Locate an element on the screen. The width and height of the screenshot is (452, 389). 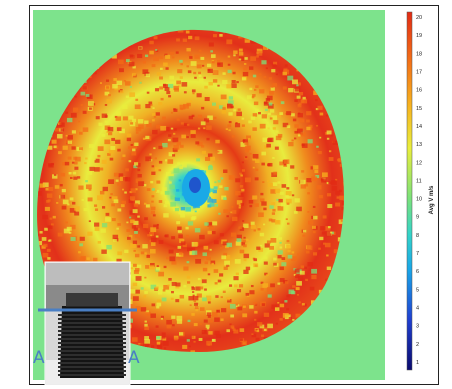
colorbar-tick-label: 4 is located at coordinates (417, 309).